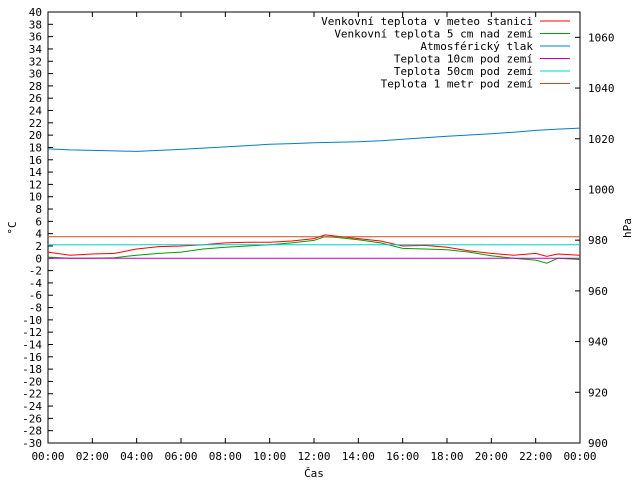 The height and width of the screenshot is (480, 640). What do you see at coordinates (32, 381) in the screenshot?
I see `y-left-tick-label: -20` at bounding box center [32, 381].